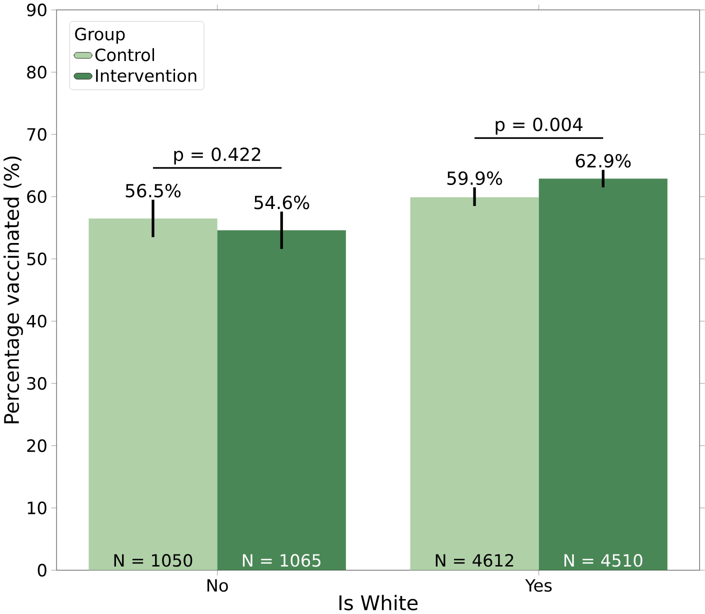 This screenshot has height=614, width=705. Describe the element at coordinates (124, 55) in the screenshot. I see `legend-label: Control` at that location.